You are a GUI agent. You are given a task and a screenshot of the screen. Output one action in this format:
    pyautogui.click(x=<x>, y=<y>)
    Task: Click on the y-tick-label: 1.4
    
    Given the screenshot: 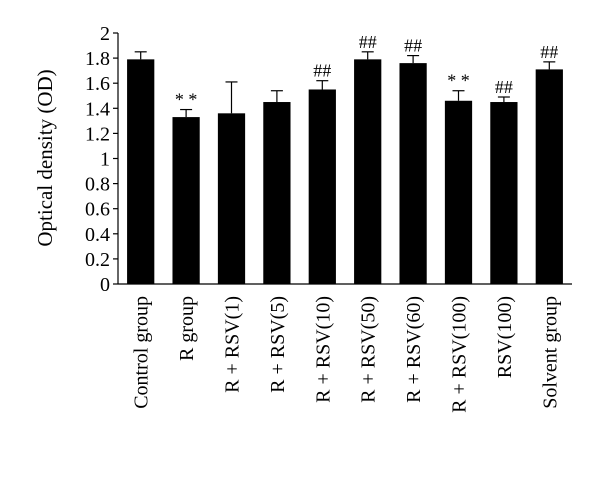 What is the action you would take?
    pyautogui.click(x=97, y=109)
    